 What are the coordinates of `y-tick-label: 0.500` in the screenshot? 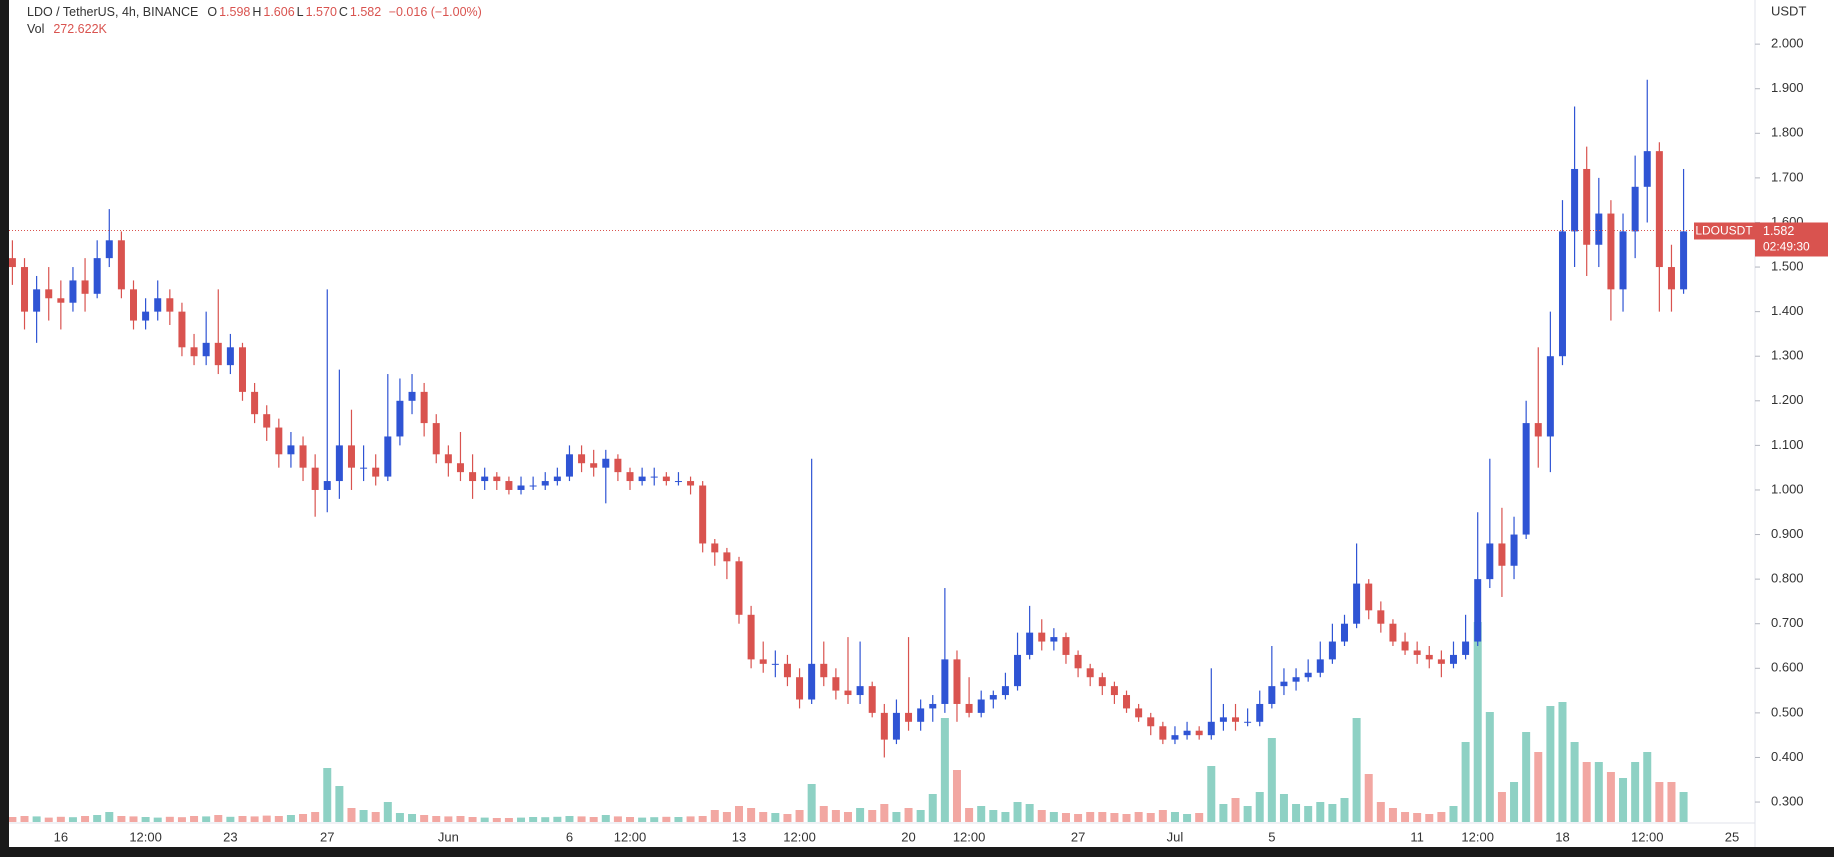 It's located at (1787, 711).